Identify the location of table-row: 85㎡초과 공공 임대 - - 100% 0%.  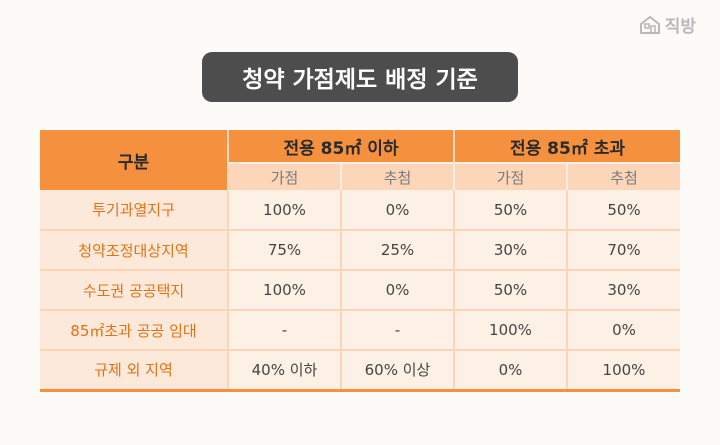
(360, 330).